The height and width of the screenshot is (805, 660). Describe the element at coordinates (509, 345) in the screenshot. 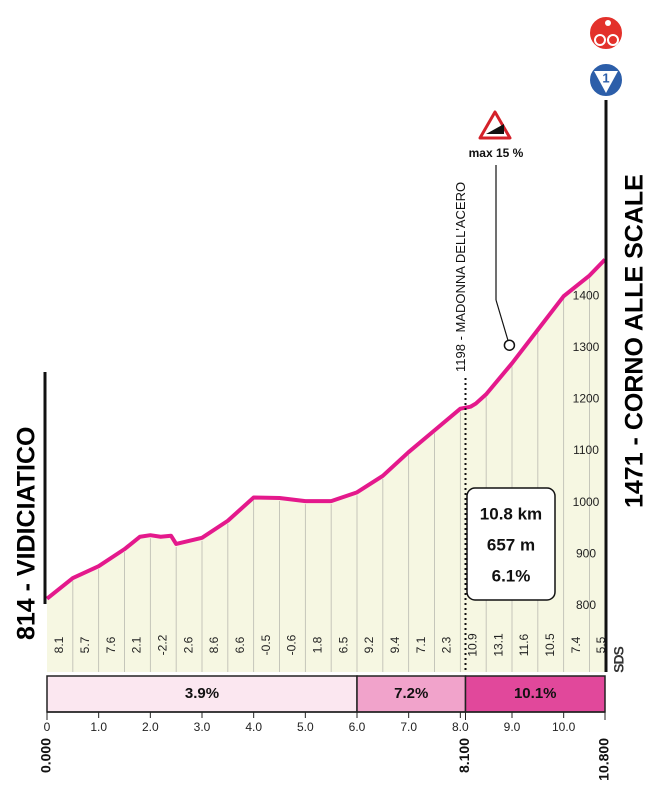

I see `max-gradient-point` at that location.